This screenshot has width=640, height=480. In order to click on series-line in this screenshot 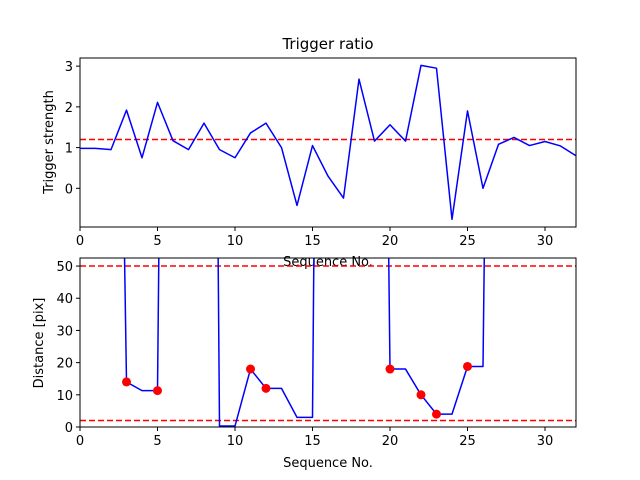, I will do `click(141, 325)`.